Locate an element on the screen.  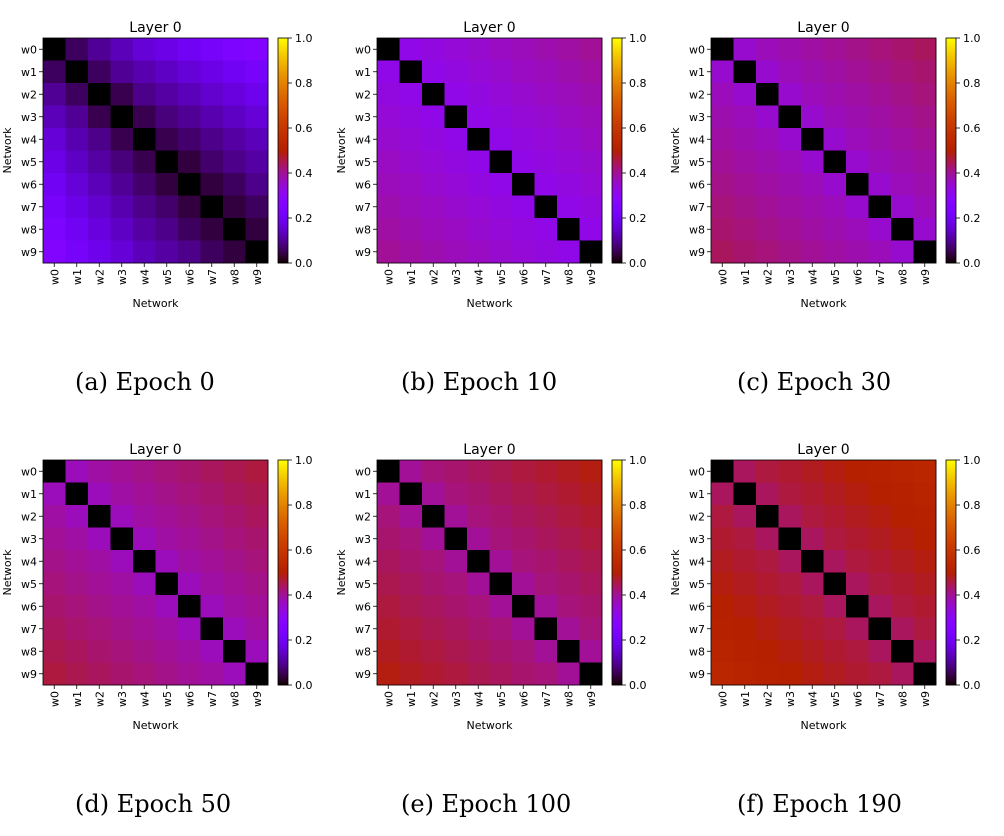
x-tick-label: w8 is located at coordinates (902, 699).